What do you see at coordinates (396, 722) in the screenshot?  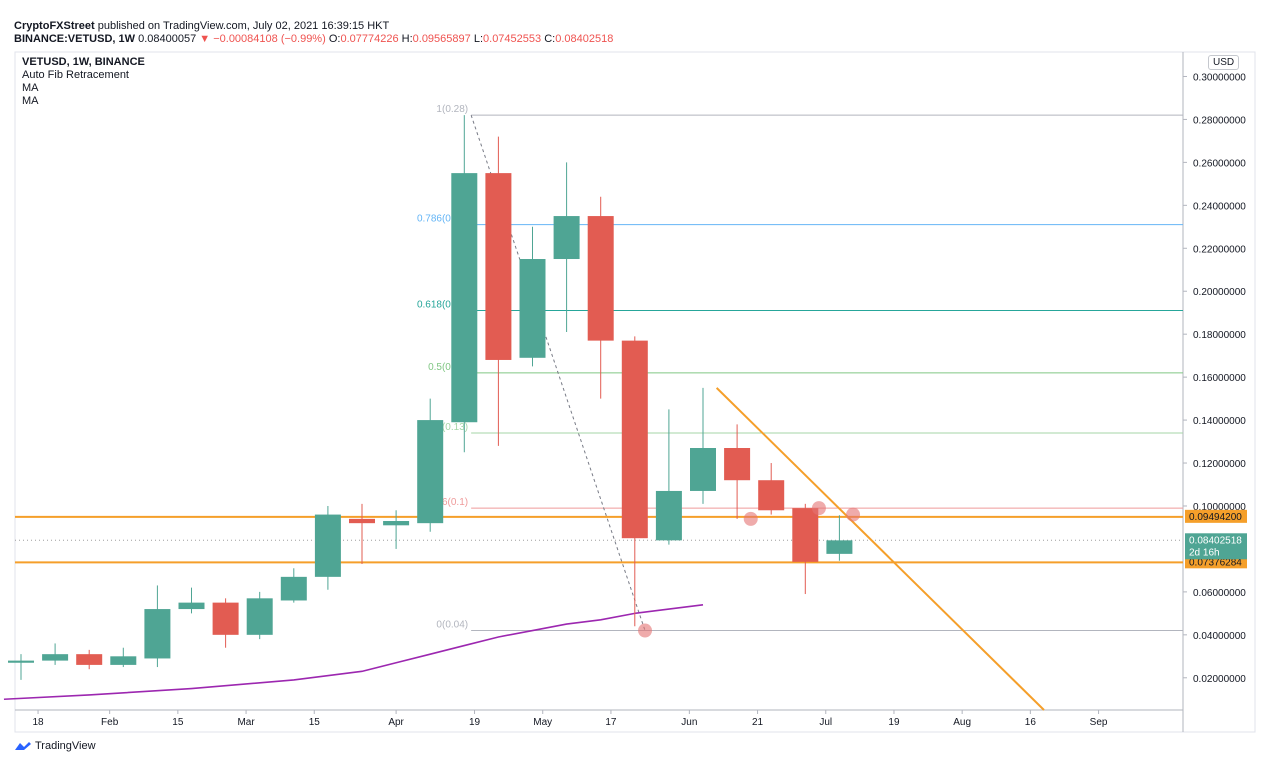 I see `x-tick-label: Apr` at bounding box center [396, 722].